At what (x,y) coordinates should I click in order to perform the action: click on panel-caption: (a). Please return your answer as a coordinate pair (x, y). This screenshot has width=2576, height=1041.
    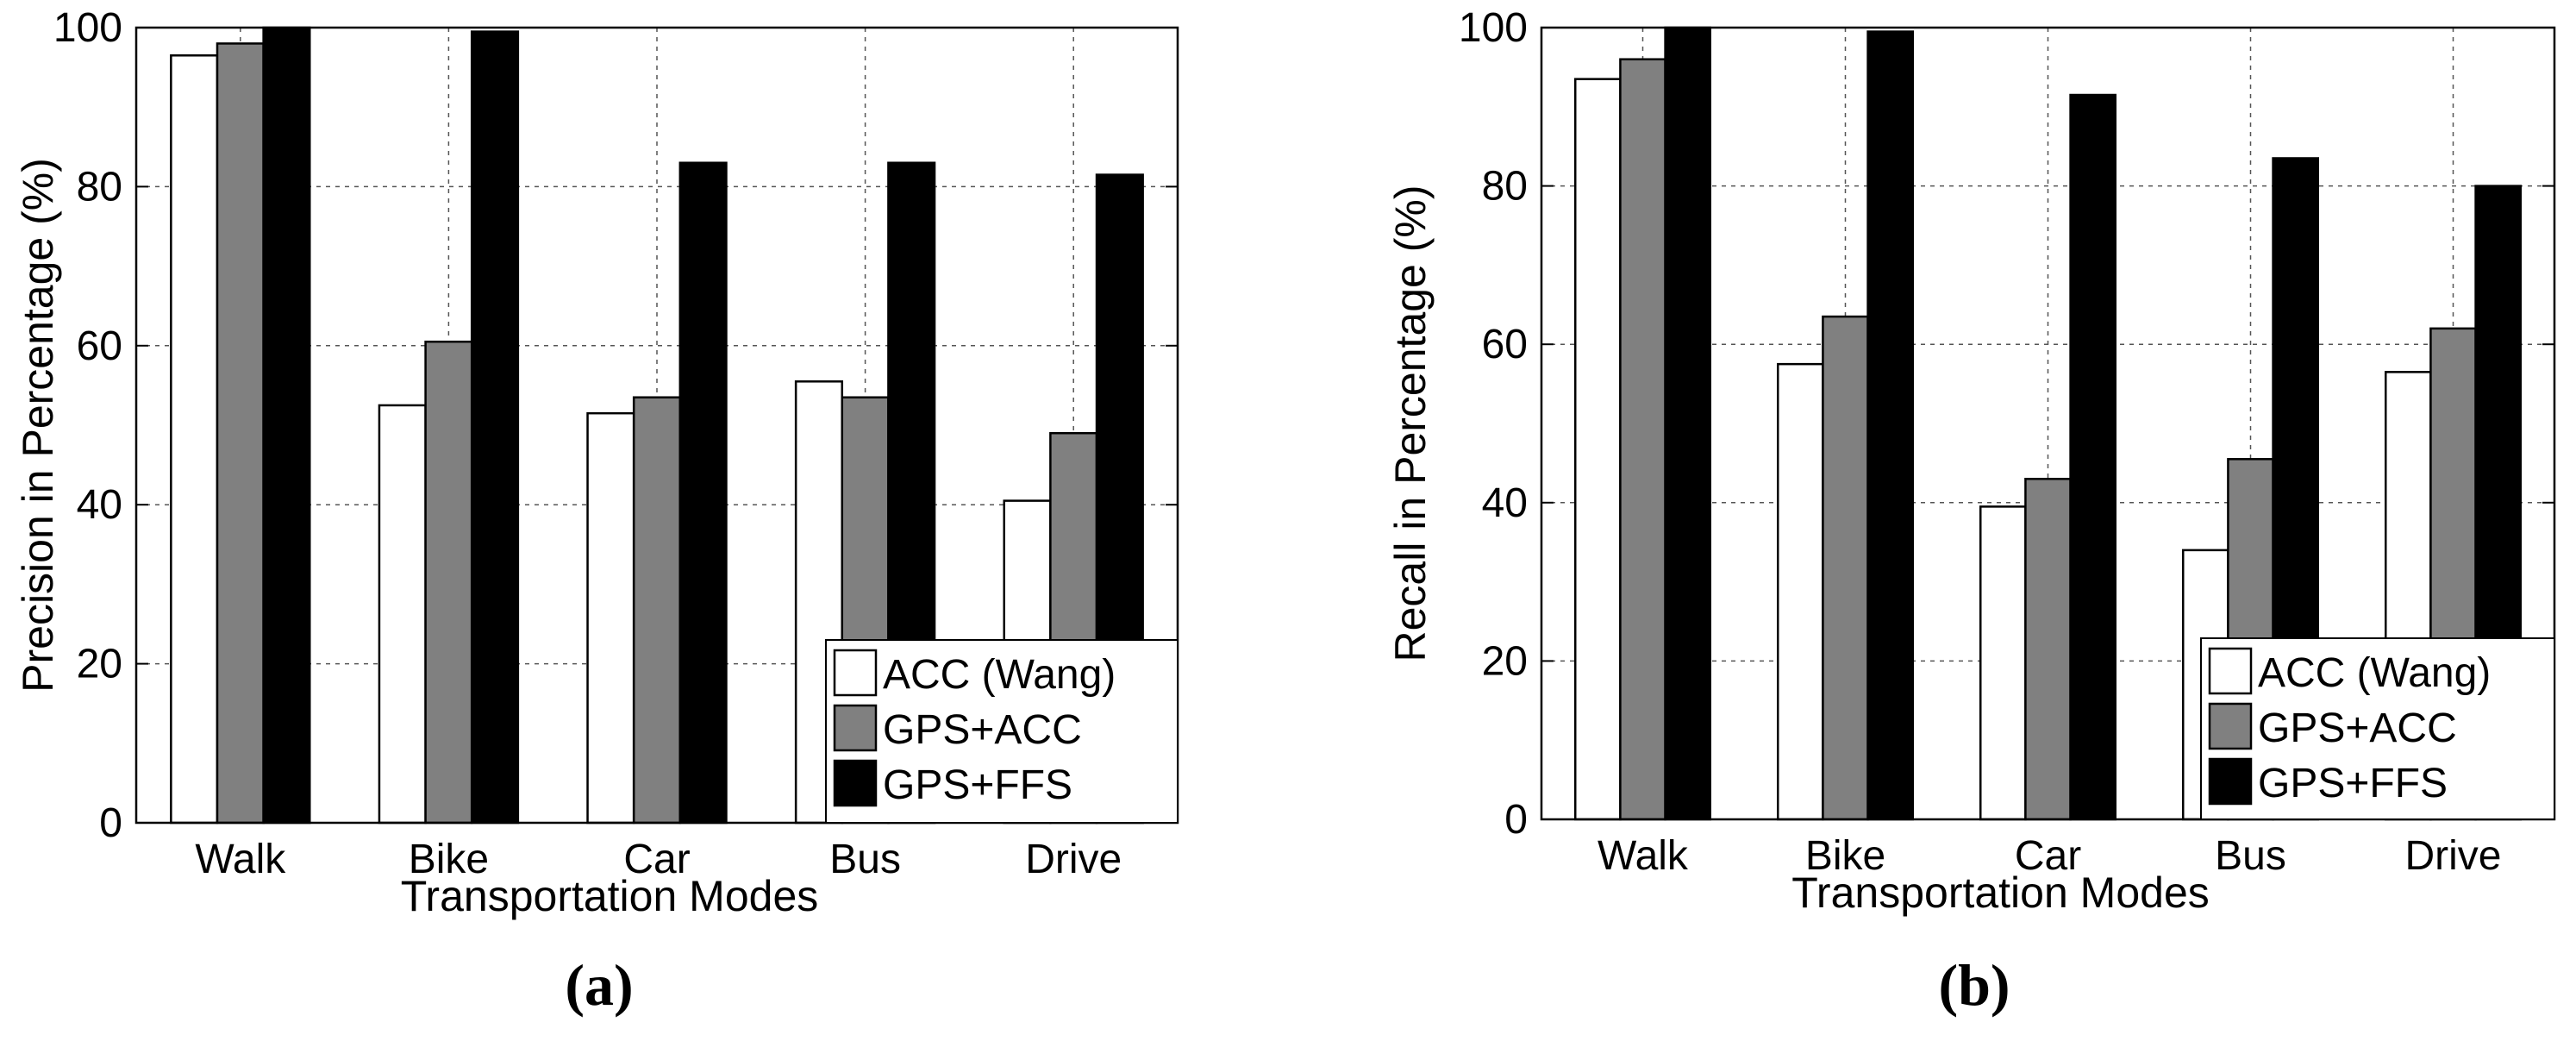
    Looking at the image, I should click on (599, 985).